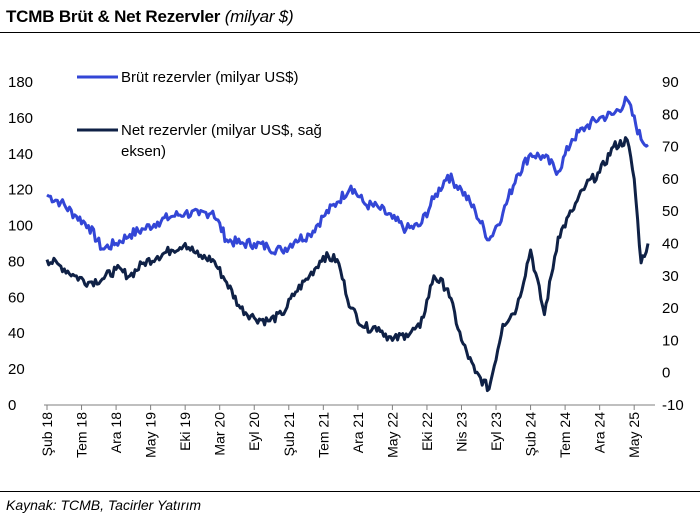  I want to click on right-axis: -10 0 10 20 30 40 50 60 70 80 90, so click(673, 244).